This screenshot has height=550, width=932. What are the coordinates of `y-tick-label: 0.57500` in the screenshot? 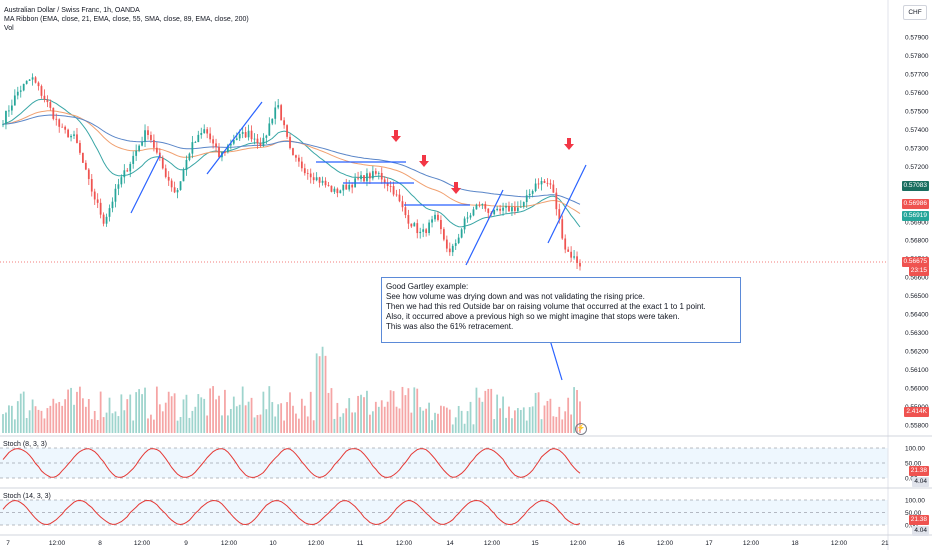 It's located at (917, 111).